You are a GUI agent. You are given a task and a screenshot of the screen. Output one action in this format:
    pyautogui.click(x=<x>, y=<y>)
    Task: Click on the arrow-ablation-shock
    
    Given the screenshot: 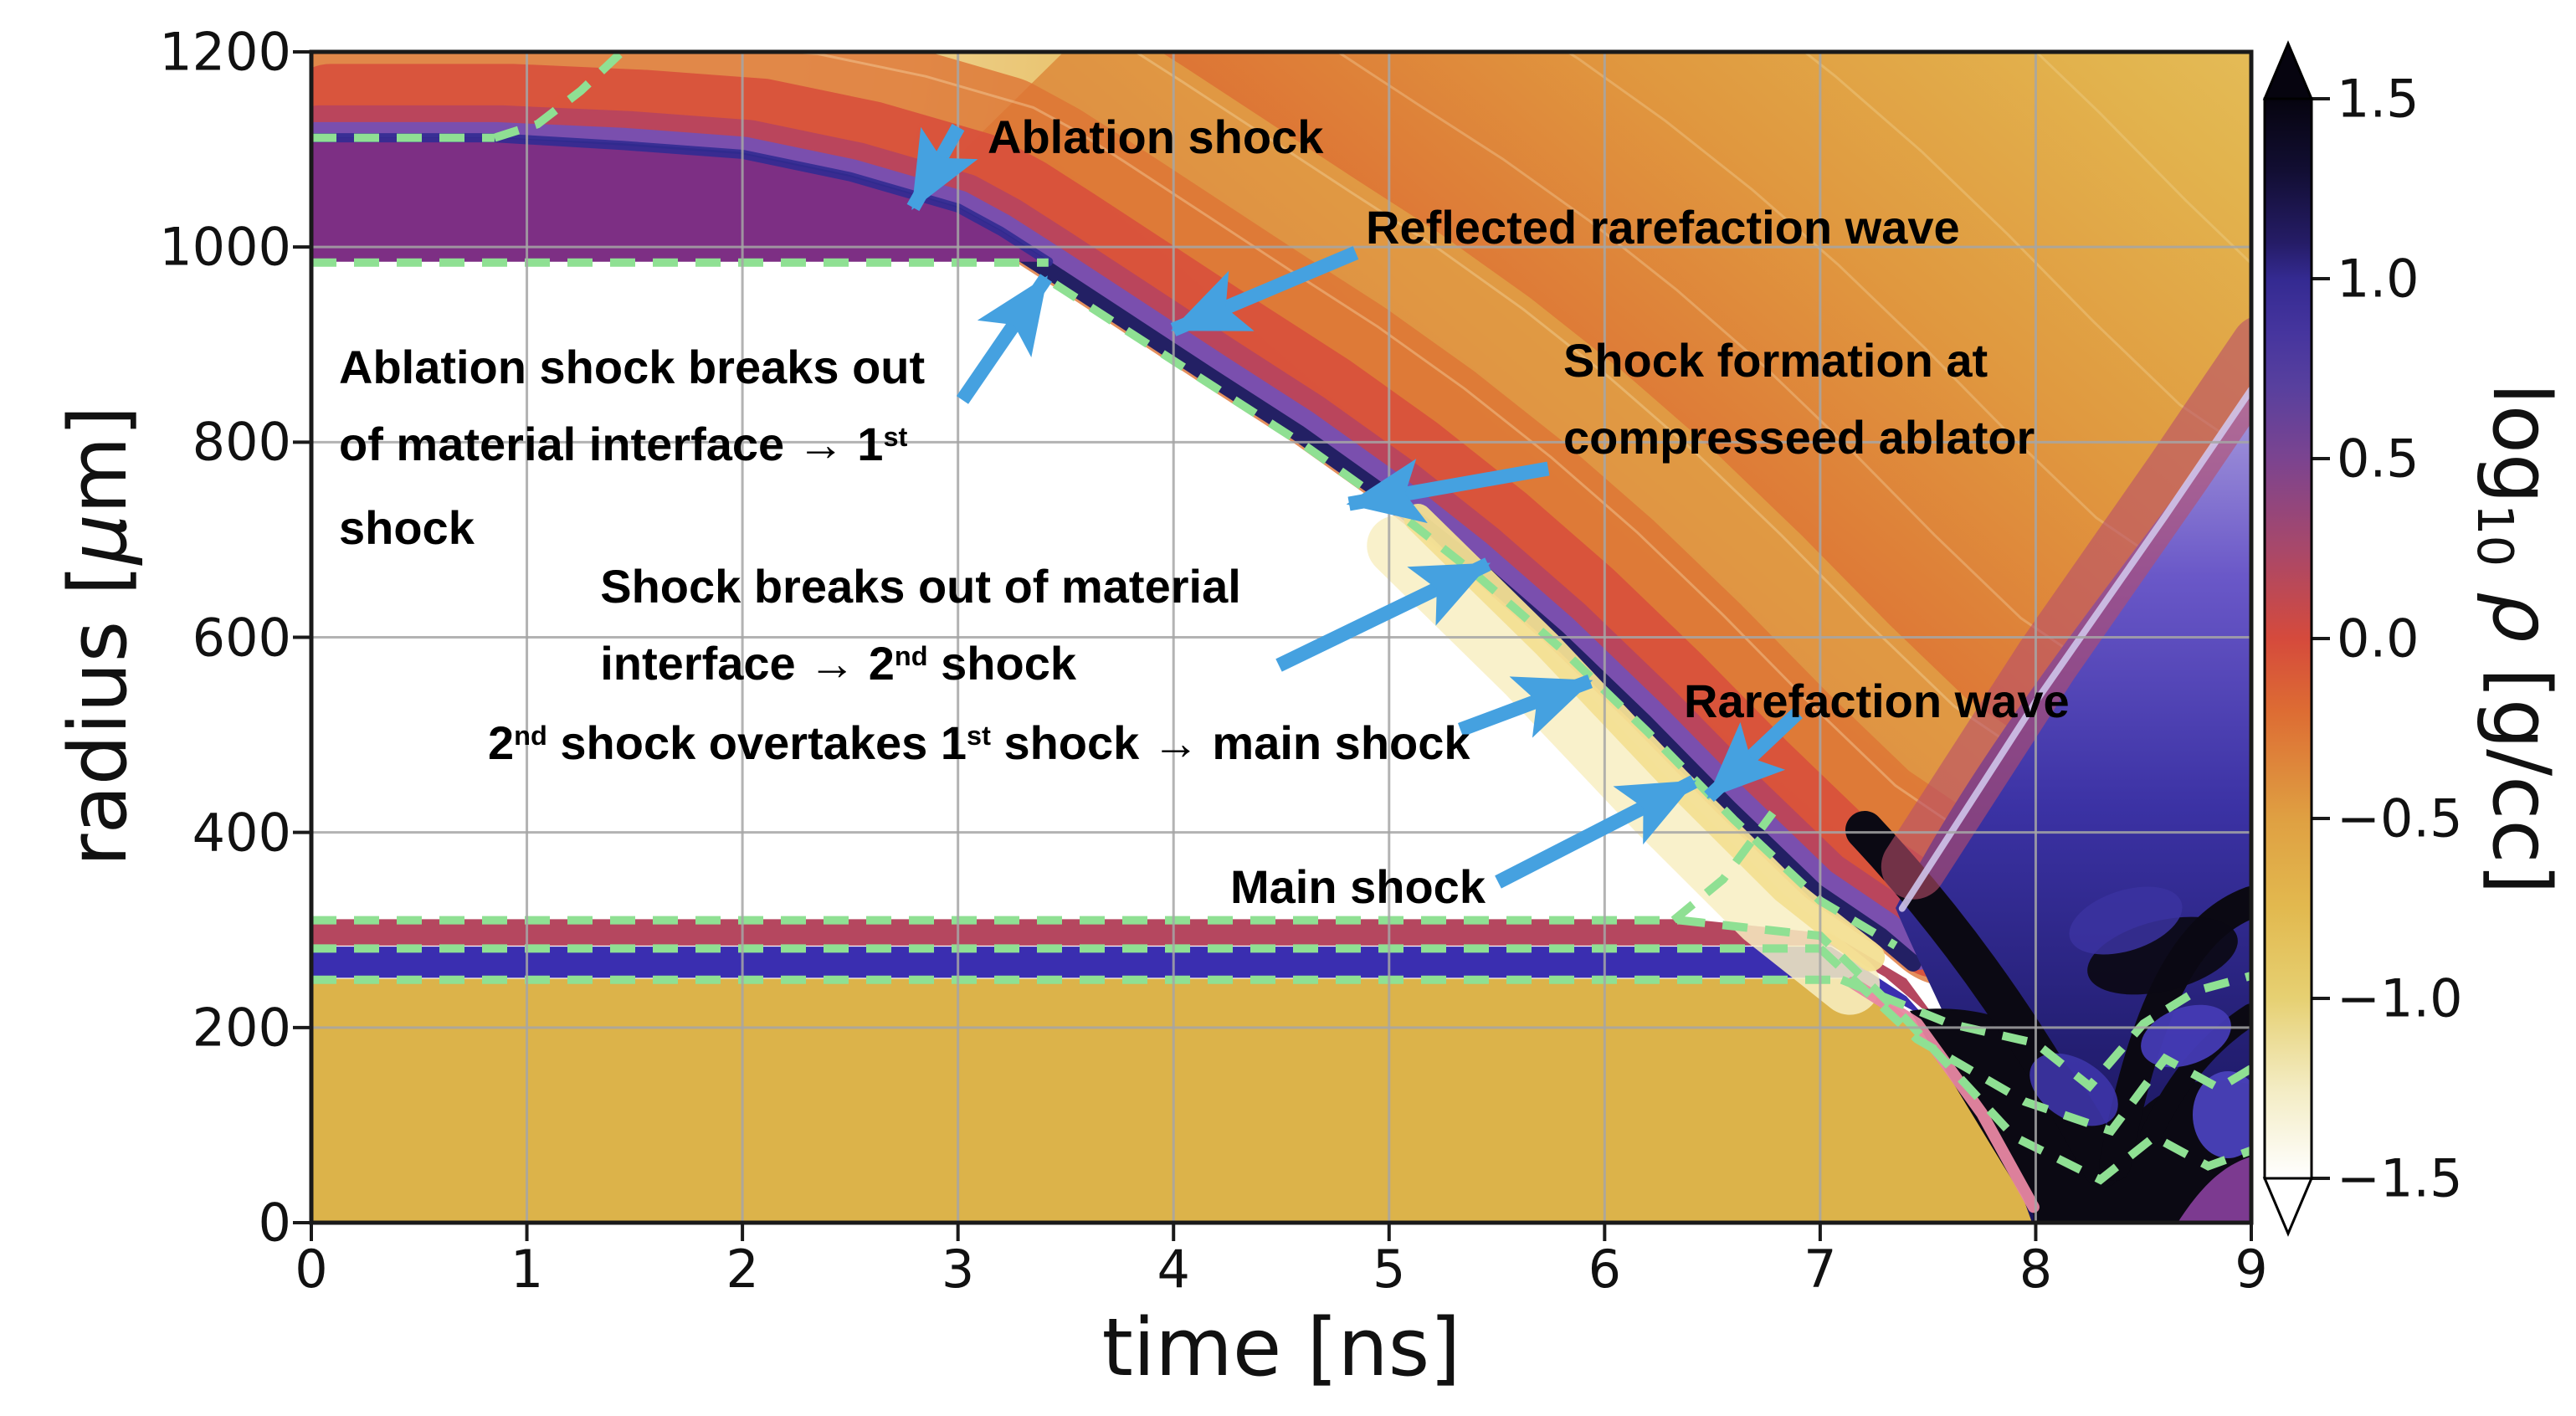 What is the action you would take?
    pyautogui.click(x=942, y=167)
    